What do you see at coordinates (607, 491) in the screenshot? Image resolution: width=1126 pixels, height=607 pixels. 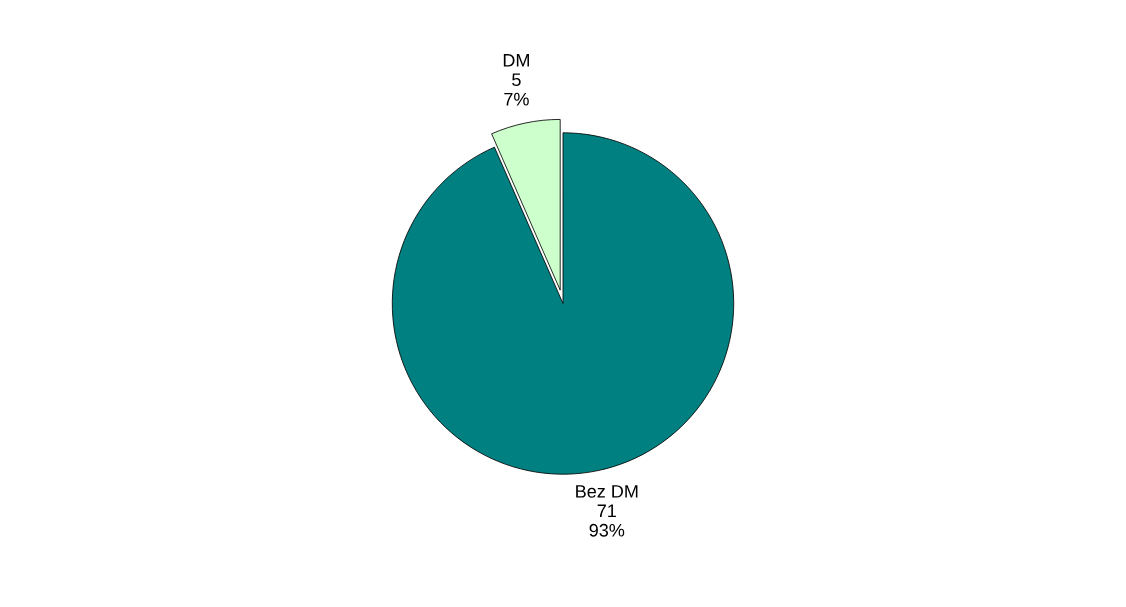 I see `slice-label: Bez DM` at bounding box center [607, 491].